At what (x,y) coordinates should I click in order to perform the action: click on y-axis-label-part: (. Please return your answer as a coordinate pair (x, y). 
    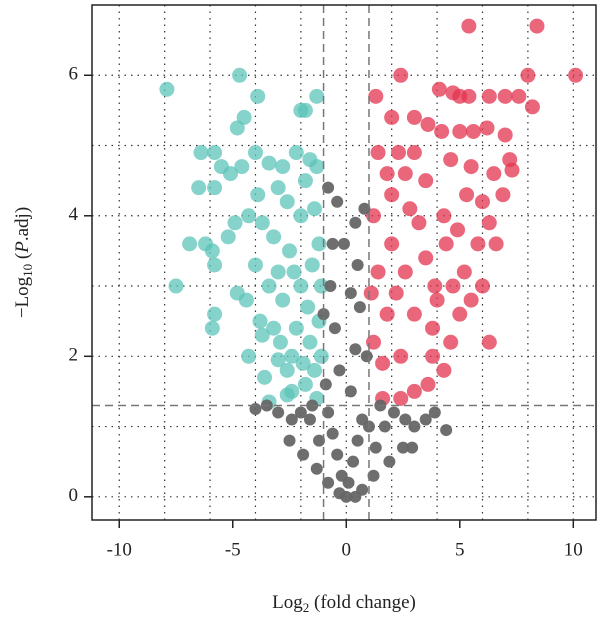
    Looking at the image, I should click on (22, 258).